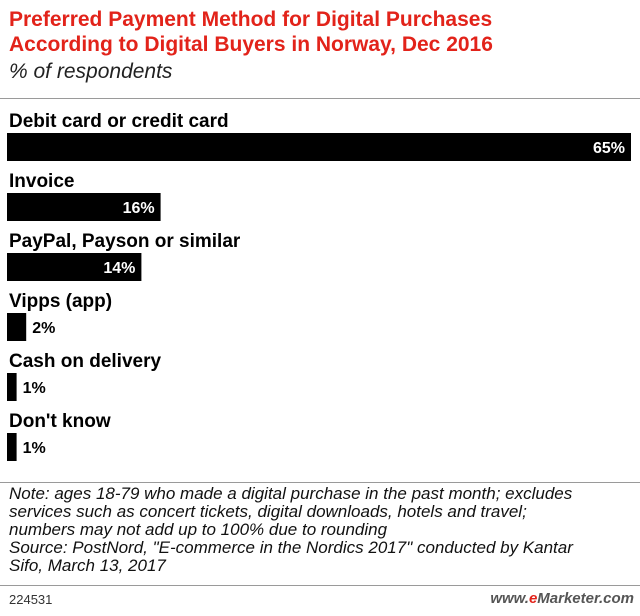 The height and width of the screenshot is (616, 640). I want to click on category-label: Debit card or credit card, so click(119, 121).